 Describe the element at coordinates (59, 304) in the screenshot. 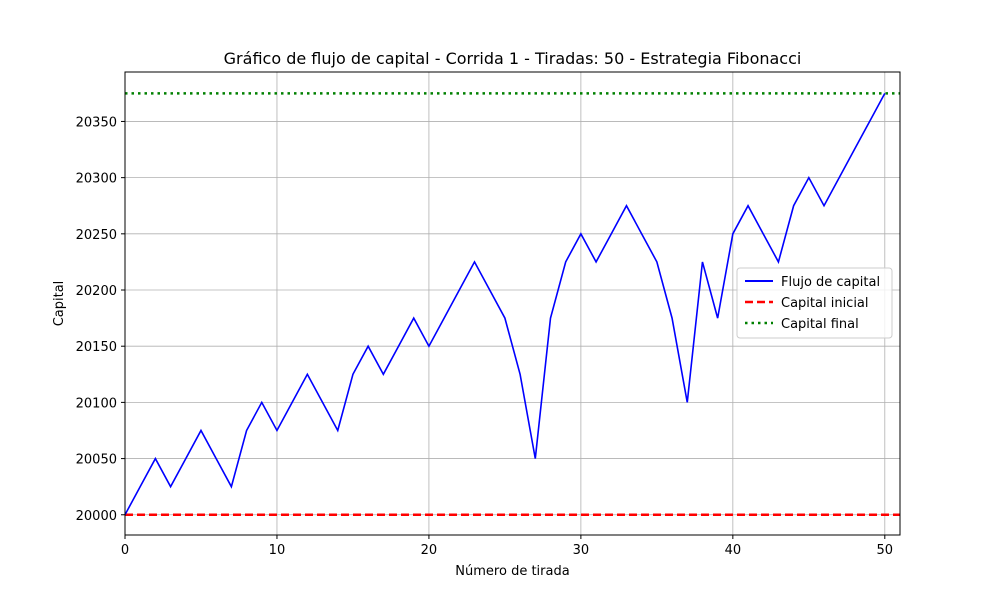

I see `y-axis-title: Capital` at that location.